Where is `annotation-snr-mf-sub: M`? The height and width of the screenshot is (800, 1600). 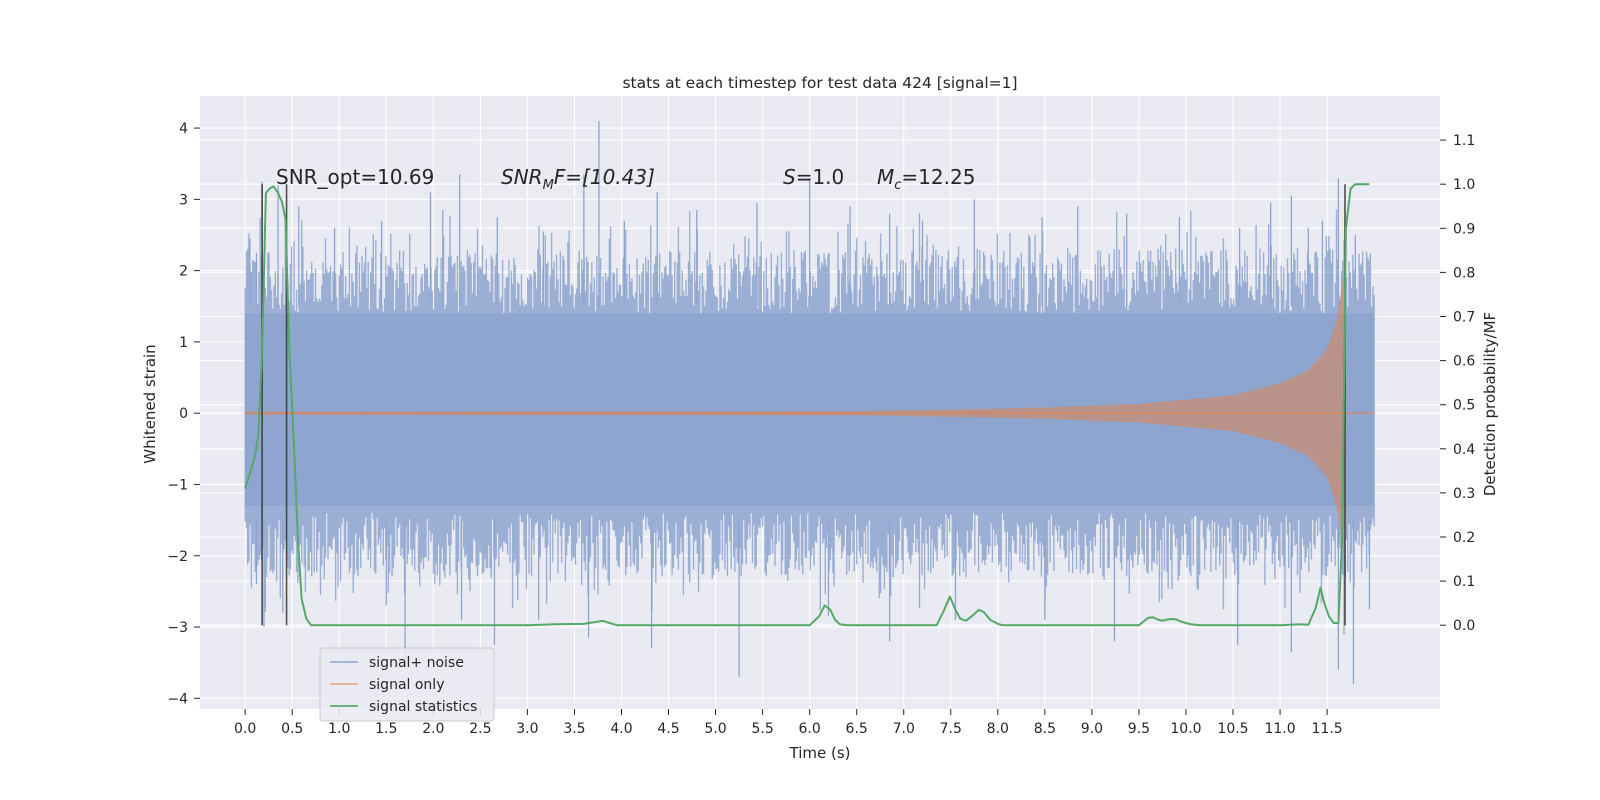 annotation-snr-mf-sub: M is located at coordinates (548, 185).